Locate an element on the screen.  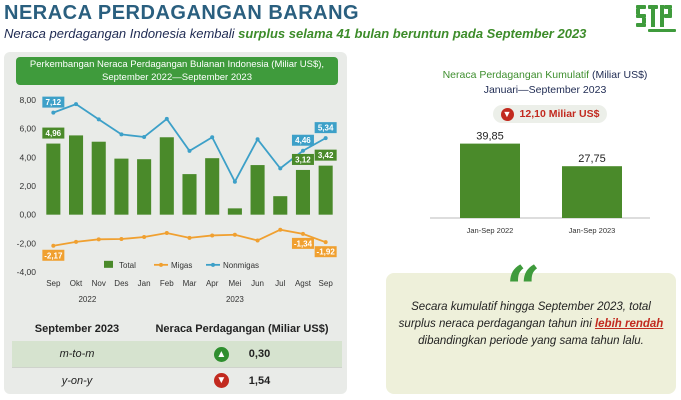
x-tick-label: Agst is located at coordinates (303, 283).